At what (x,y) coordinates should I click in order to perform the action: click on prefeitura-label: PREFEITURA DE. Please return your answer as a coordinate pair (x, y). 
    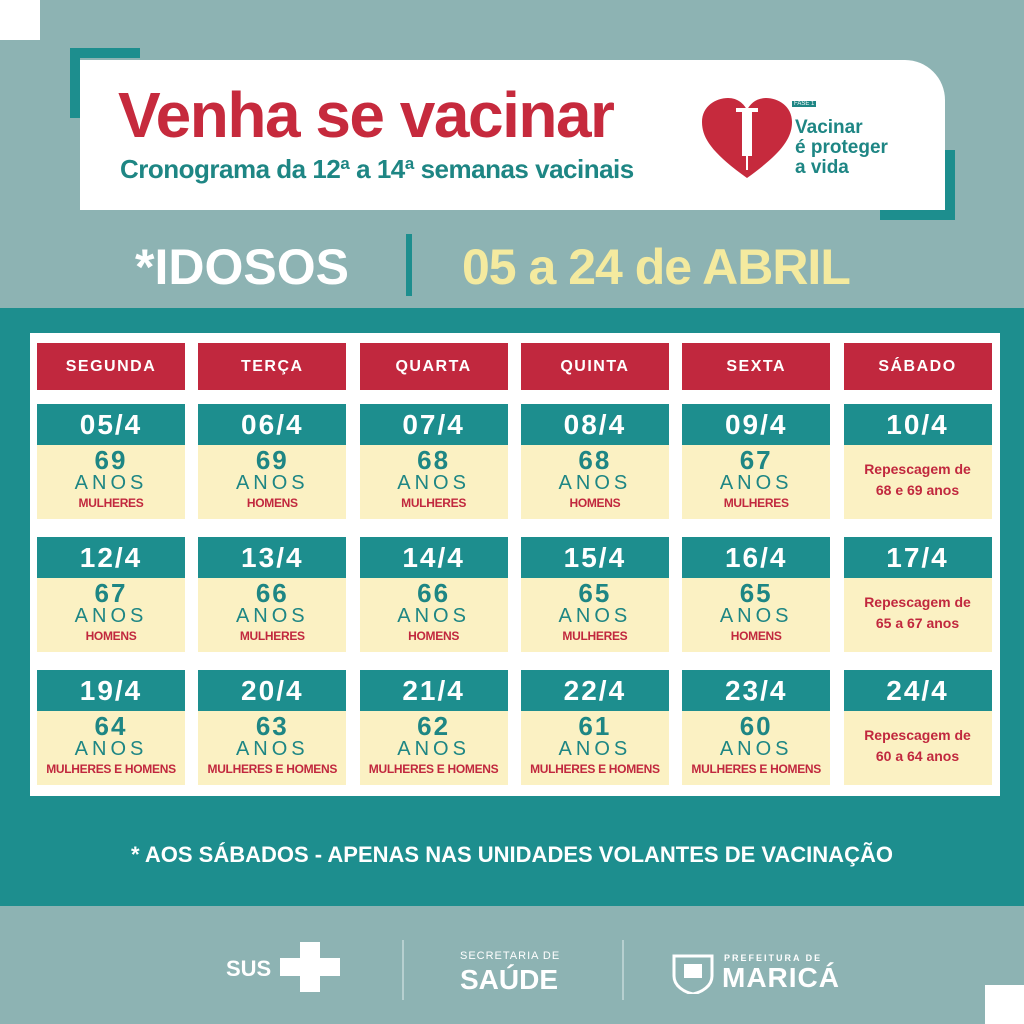
    Looking at the image, I should click on (773, 958).